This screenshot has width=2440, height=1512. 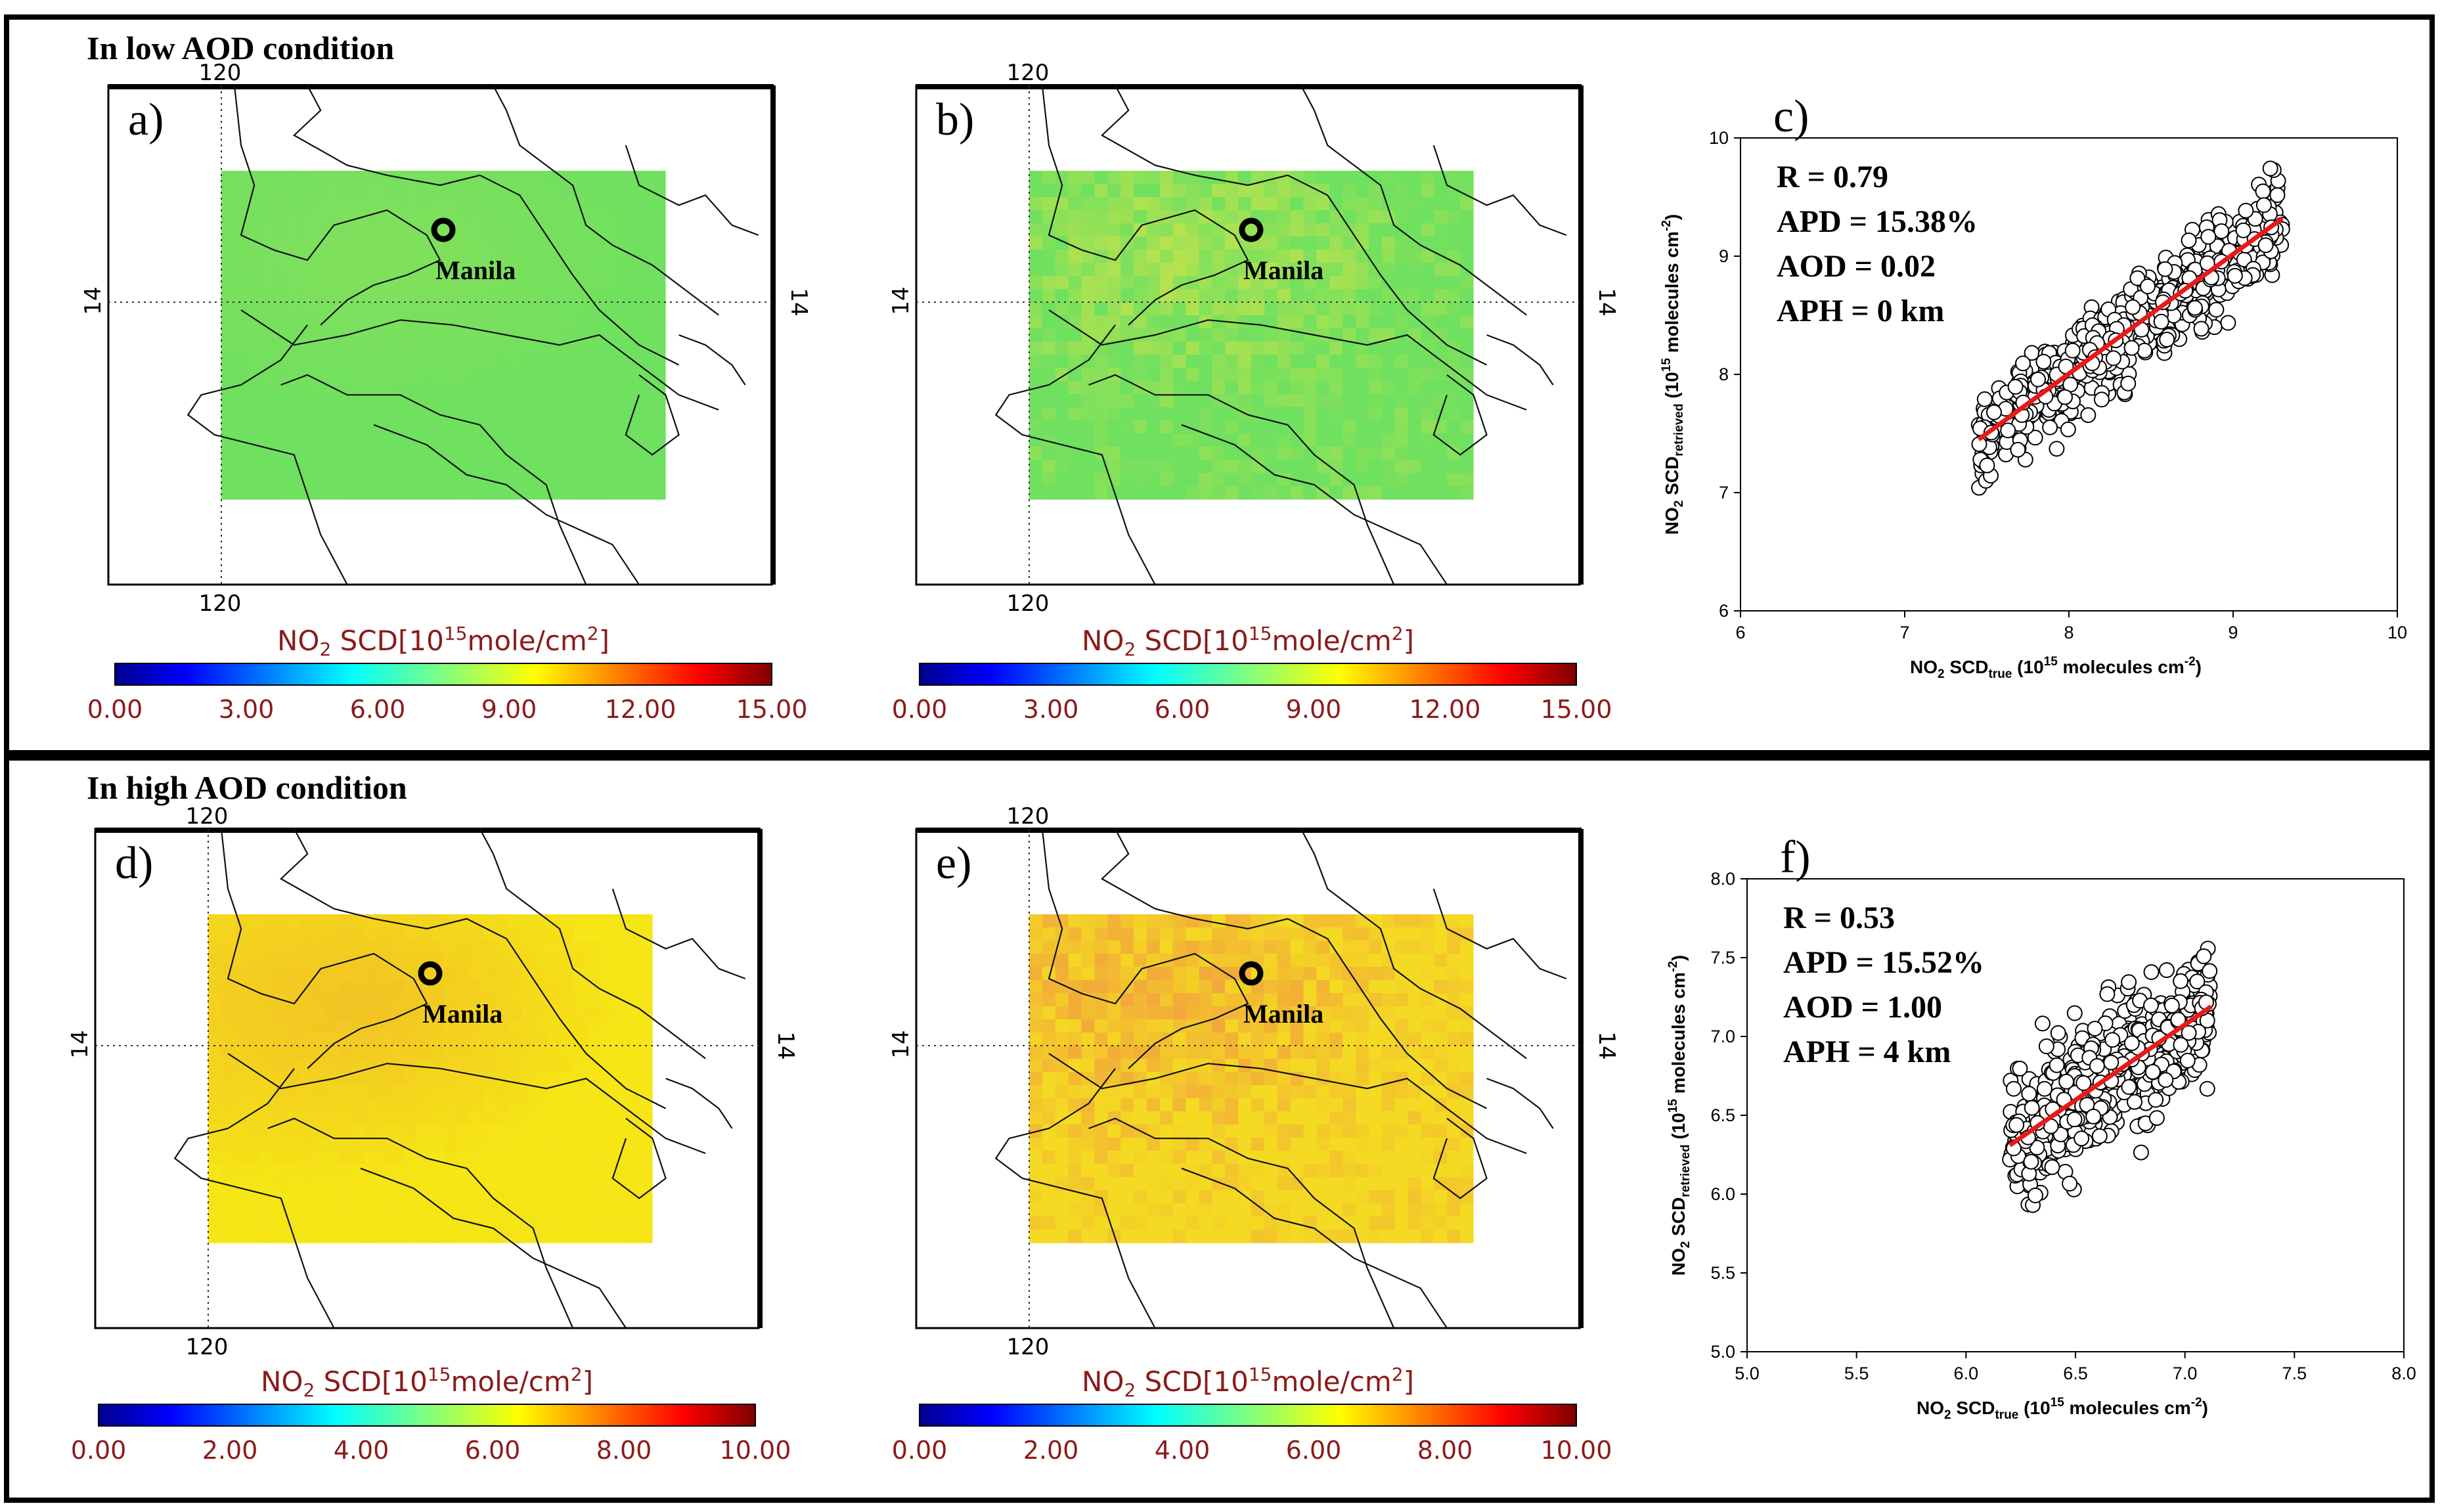 I want to click on x-tick-label: 7.0, so click(x=2185, y=1374).